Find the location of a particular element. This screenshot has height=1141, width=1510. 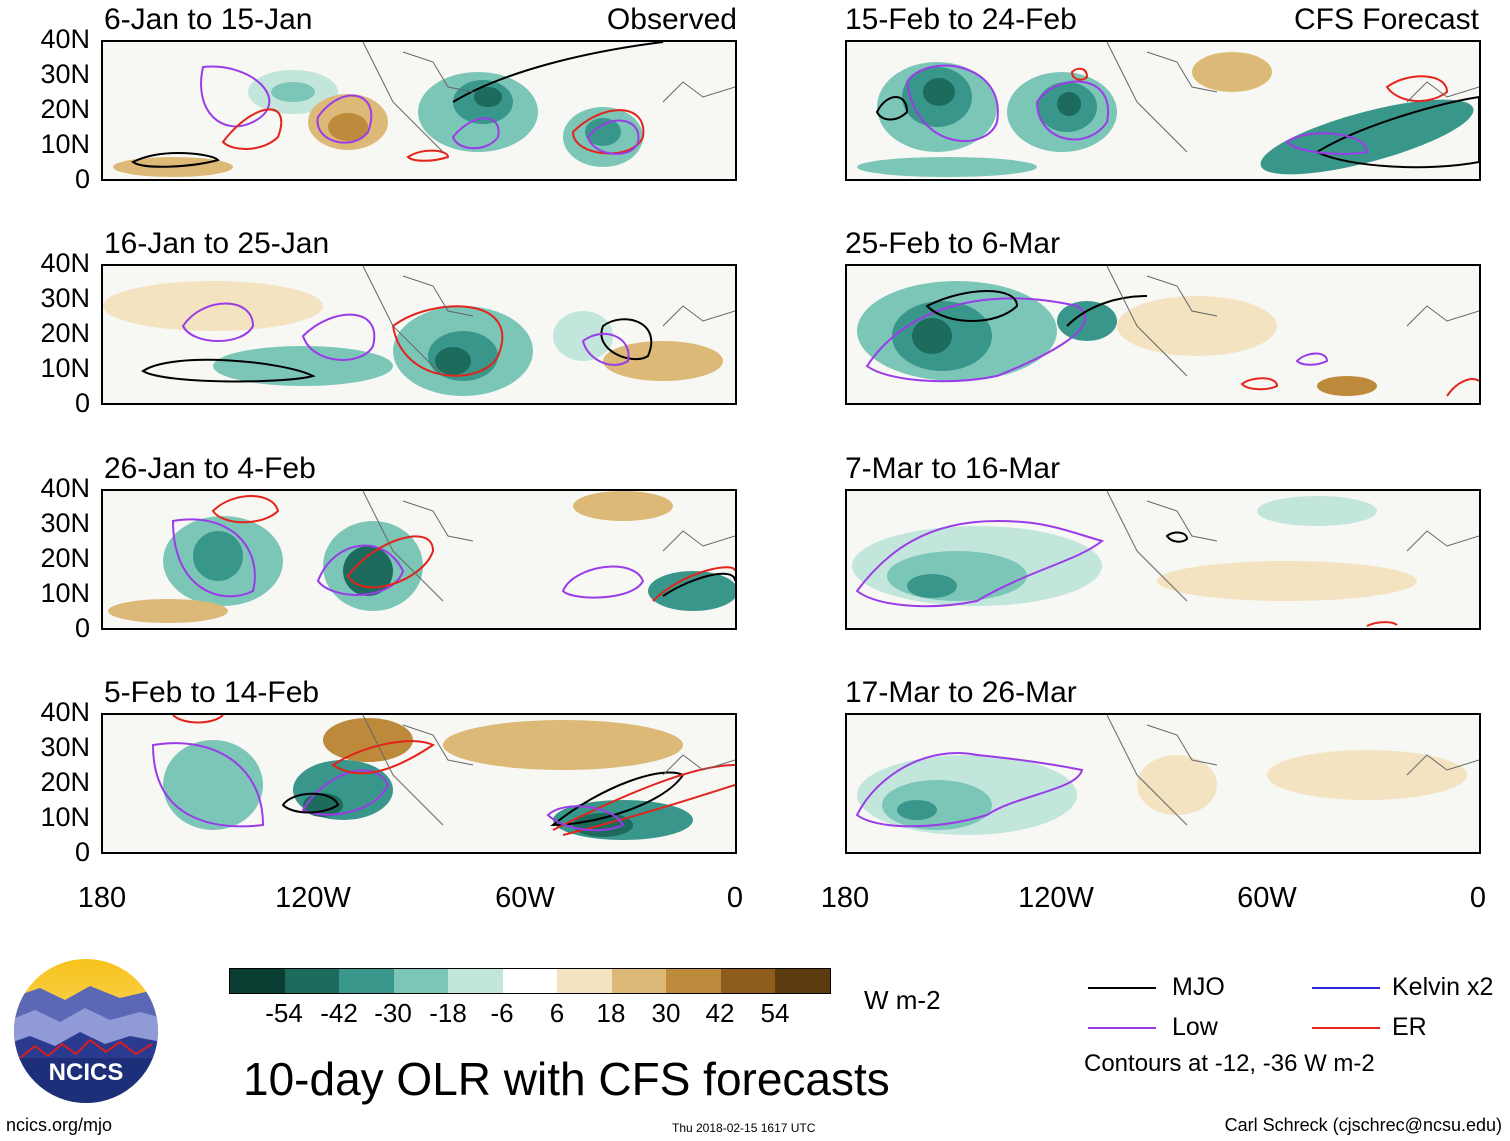

xtick-0-left: 0 is located at coordinates (735, 898).